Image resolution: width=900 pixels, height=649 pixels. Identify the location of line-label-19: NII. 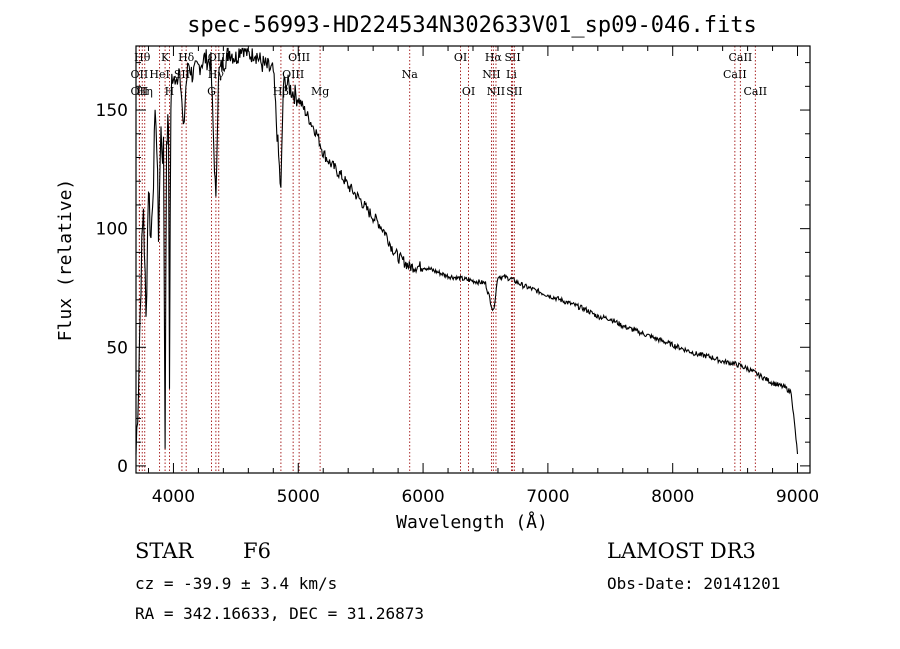
(491, 74).